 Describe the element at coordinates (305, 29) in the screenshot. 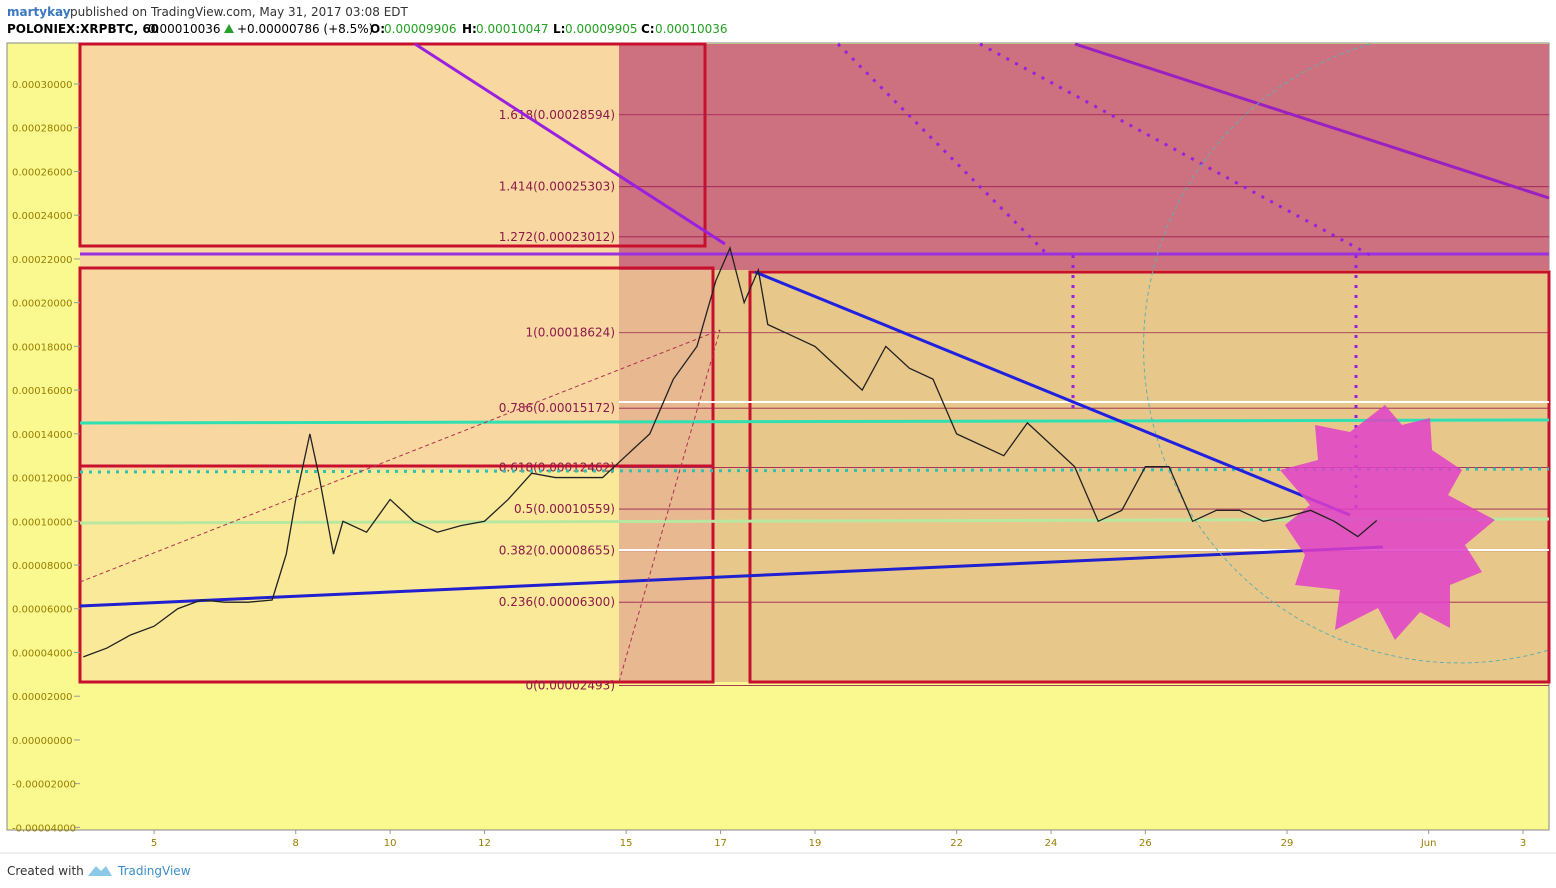

I see `change: +0.00000786 (+8.5%)` at that location.